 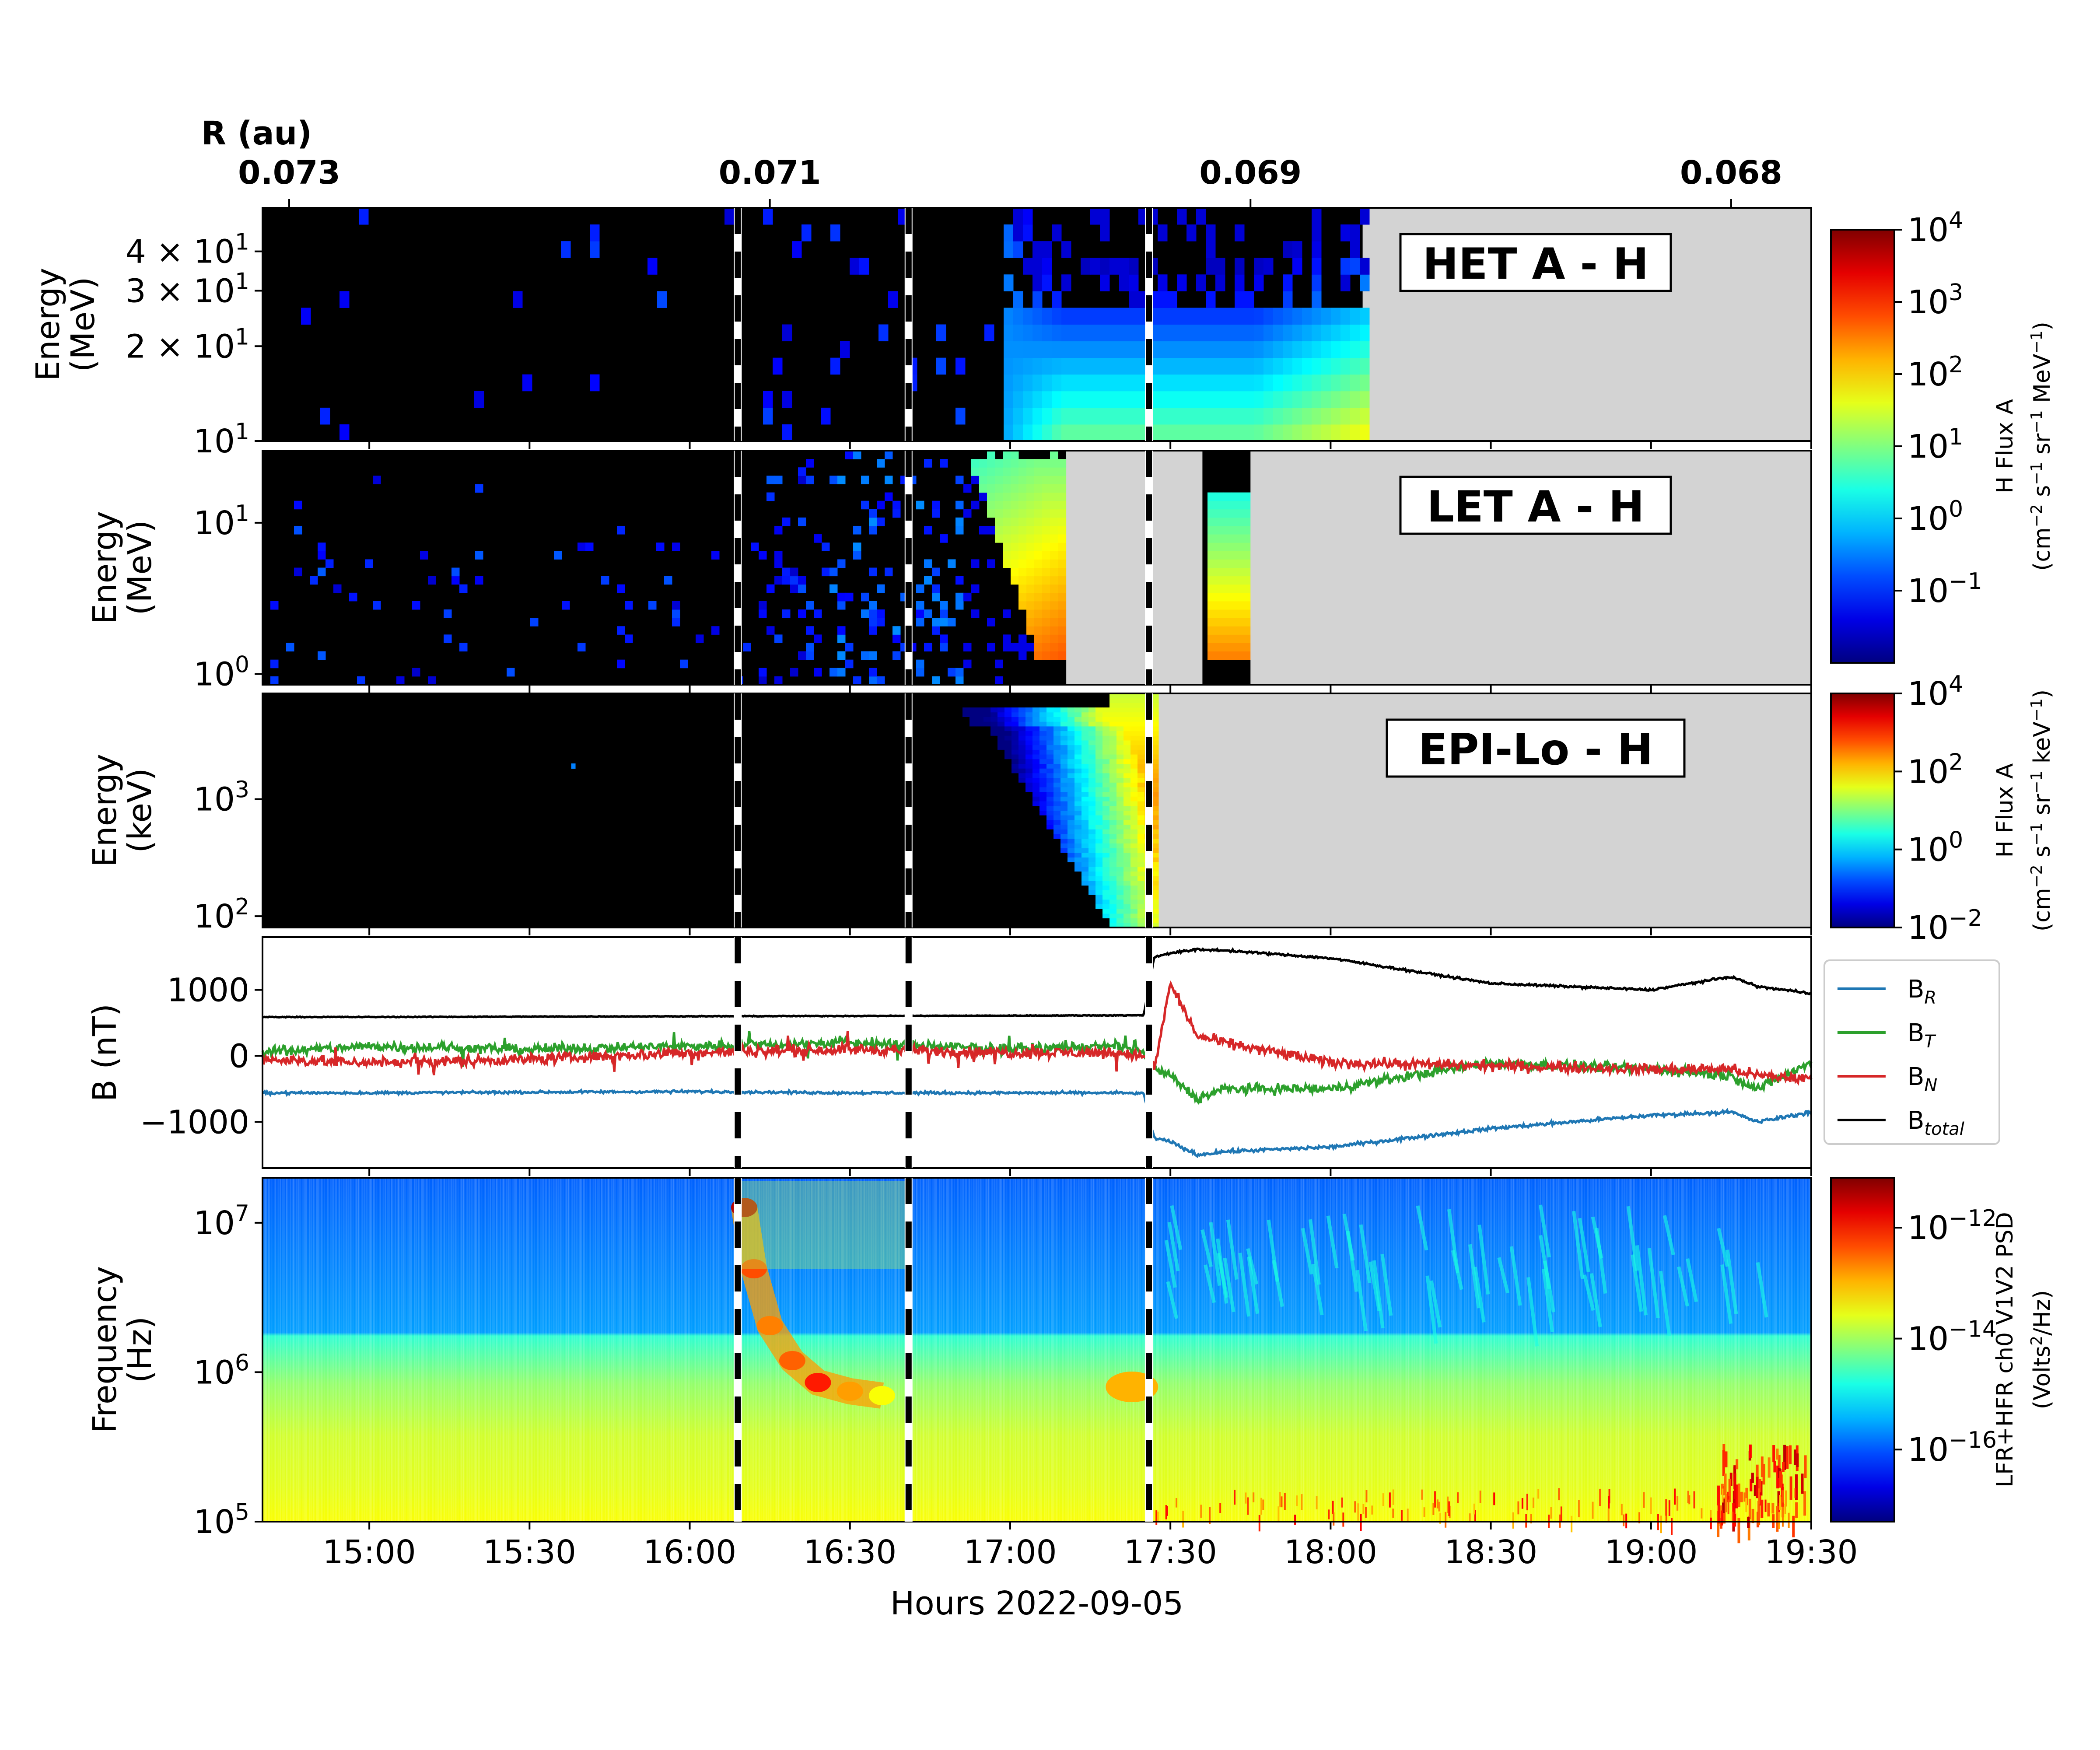 I want to click on colorbar-unit-label: (cm−2 s−1 sr−1 MeV−1), so click(x=2041, y=446).